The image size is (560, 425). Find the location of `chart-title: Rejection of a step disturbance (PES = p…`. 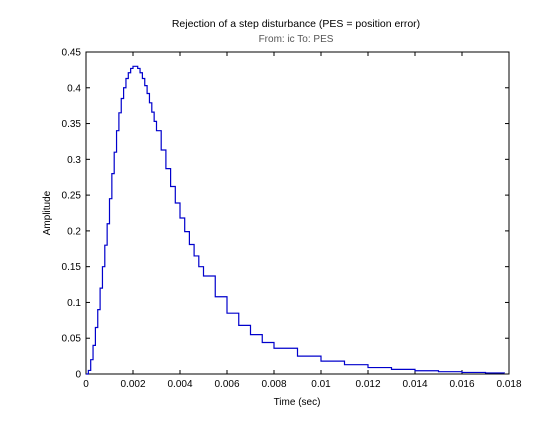

chart-title: Rejection of a step disturbance (PES = p… is located at coordinates (296, 24).